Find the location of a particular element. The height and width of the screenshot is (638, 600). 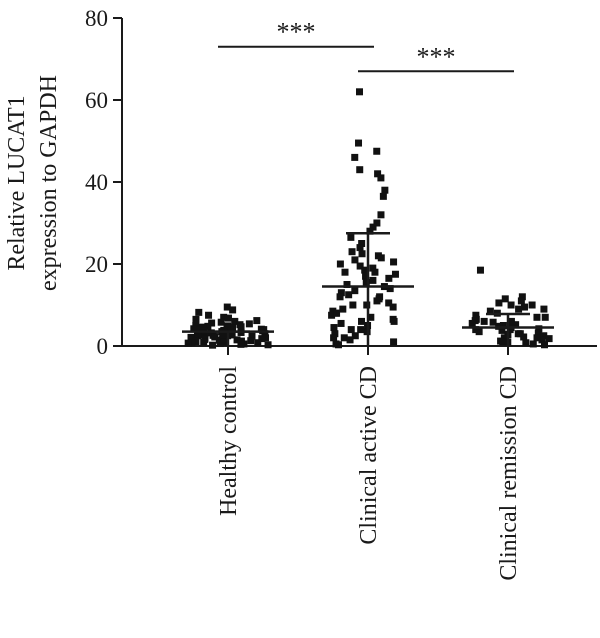

y-axis-title-line1: Relative LUCAT1 is located at coordinates (17, 182).